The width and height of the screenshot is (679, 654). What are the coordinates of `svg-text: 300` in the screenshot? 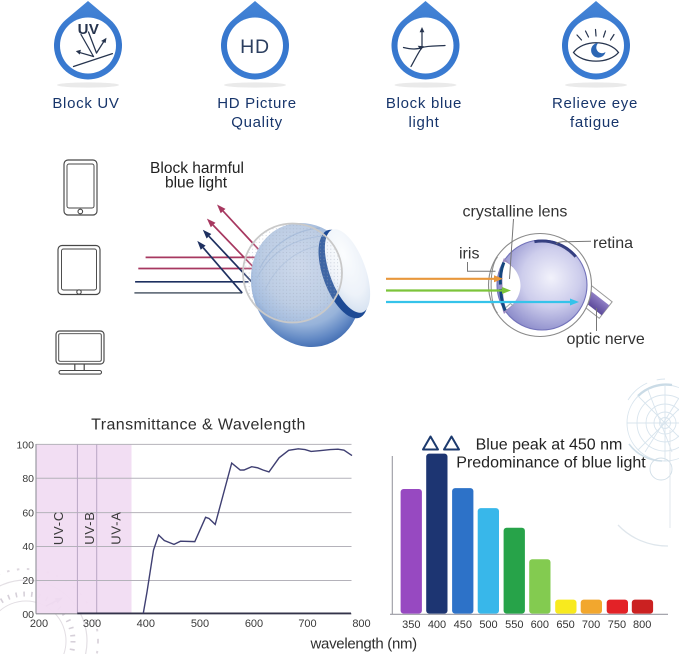 It's located at (92, 624).